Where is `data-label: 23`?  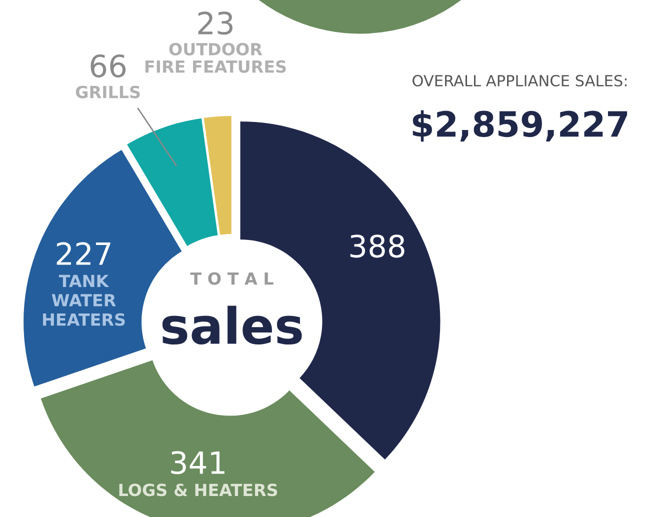
data-label: 23 is located at coordinates (215, 23).